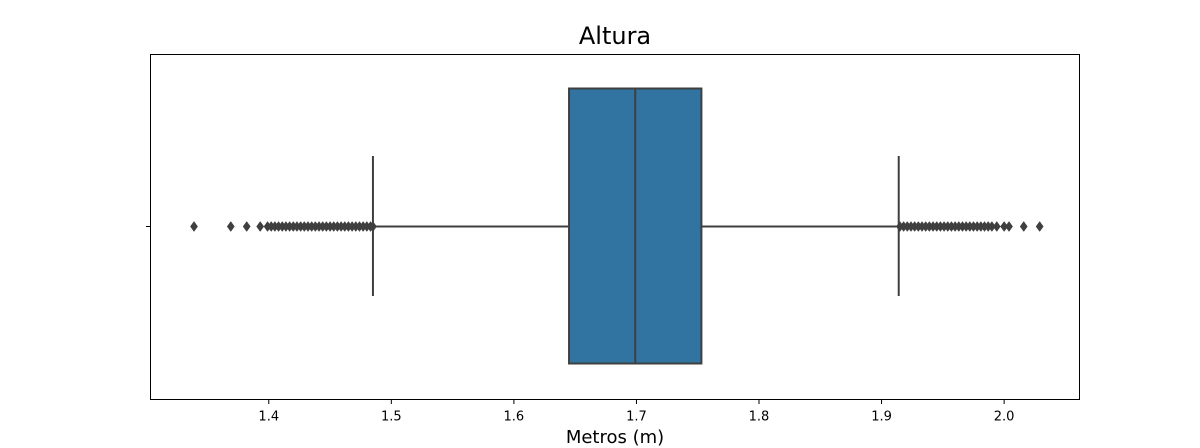 This screenshot has width=1200, height=448. Describe the element at coordinates (615, 36) in the screenshot. I see `chart-title: Altura` at that location.